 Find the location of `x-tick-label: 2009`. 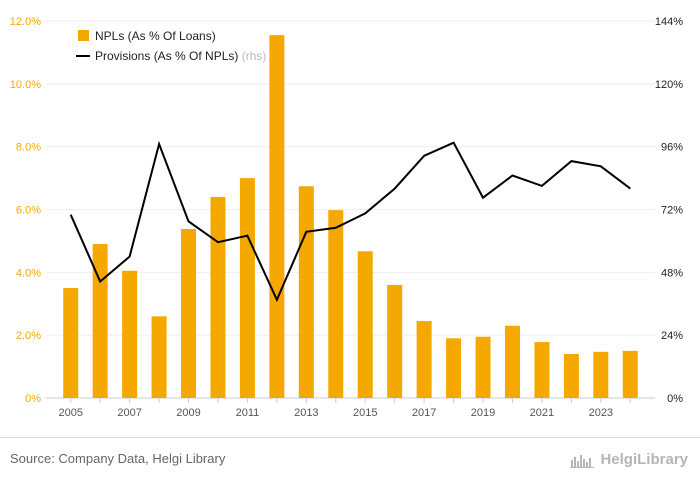

x-tick-label: 2009 is located at coordinates (188, 413).